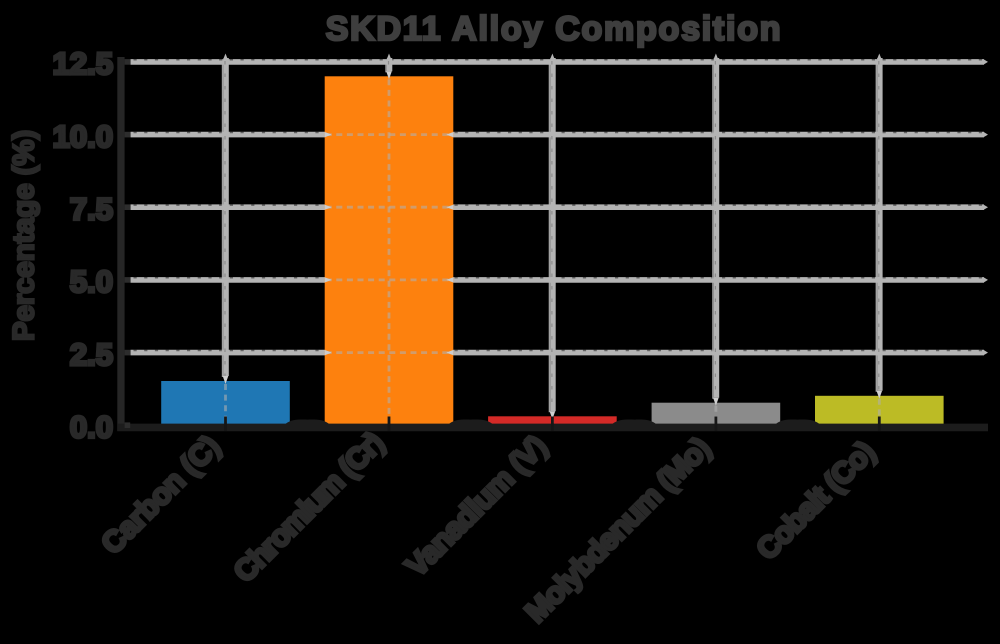 The height and width of the screenshot is (644, 1000). I want to click on svg-text: 10.0, so click(83, 136).